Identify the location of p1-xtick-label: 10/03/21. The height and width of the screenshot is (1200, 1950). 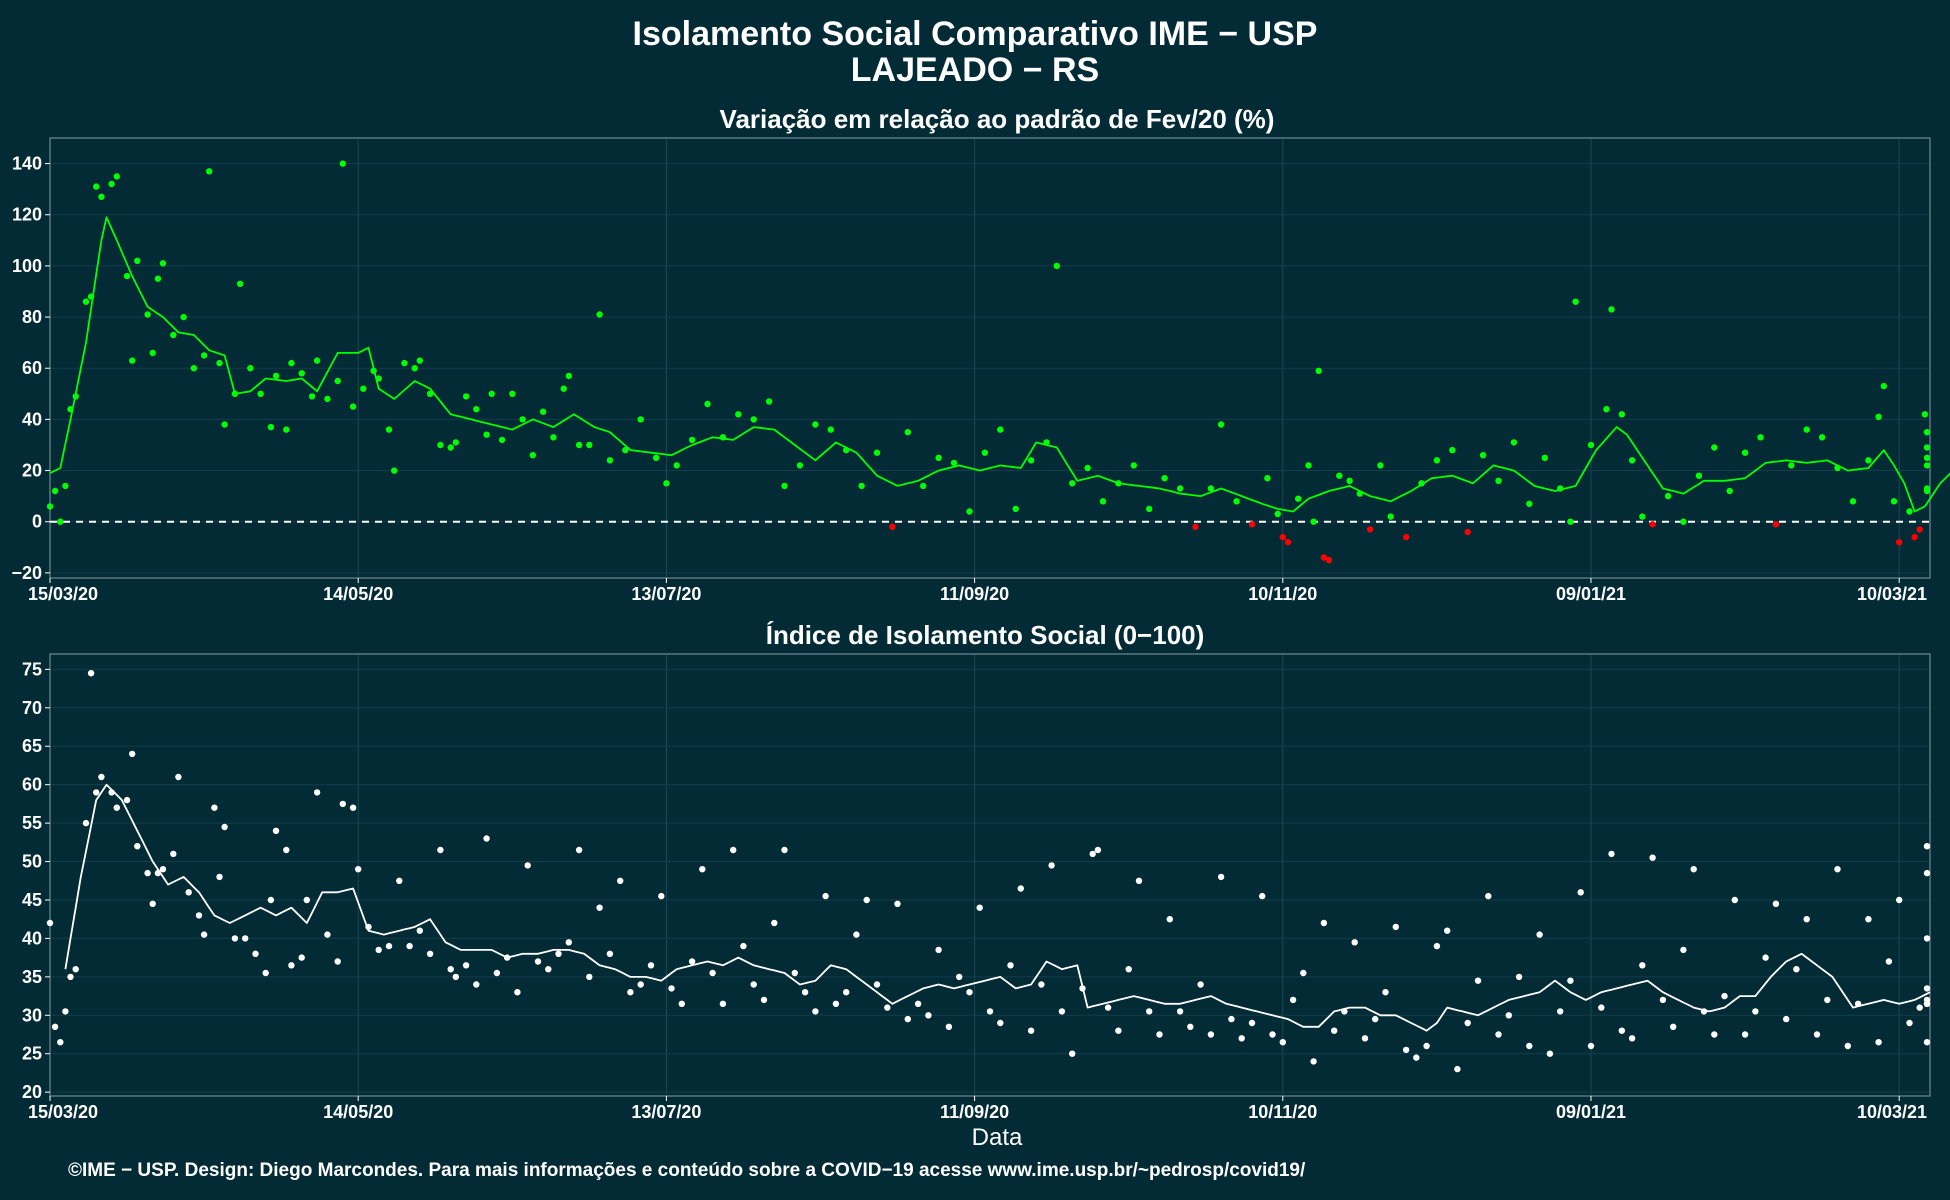
(1892, 594).